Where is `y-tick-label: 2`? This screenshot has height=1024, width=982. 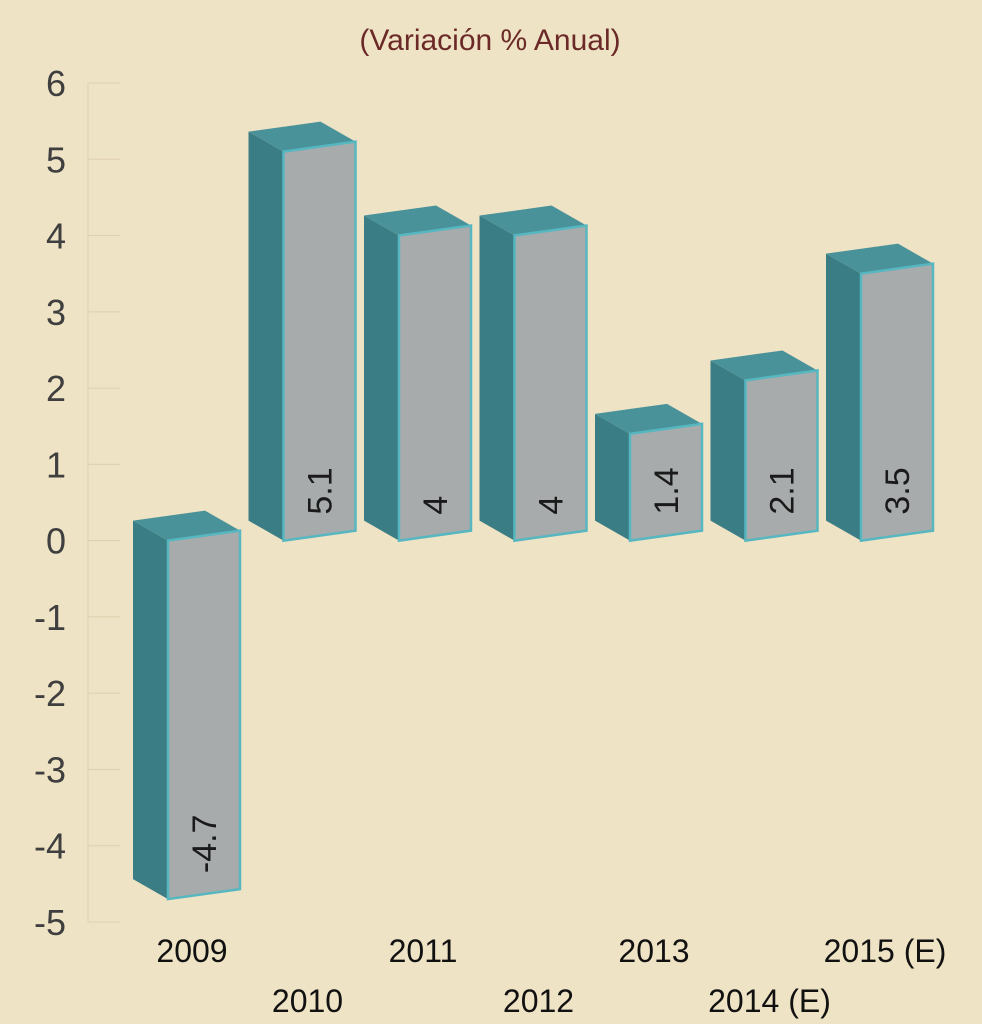 y-tick-label: 2 is located at coordinates (56, 388).